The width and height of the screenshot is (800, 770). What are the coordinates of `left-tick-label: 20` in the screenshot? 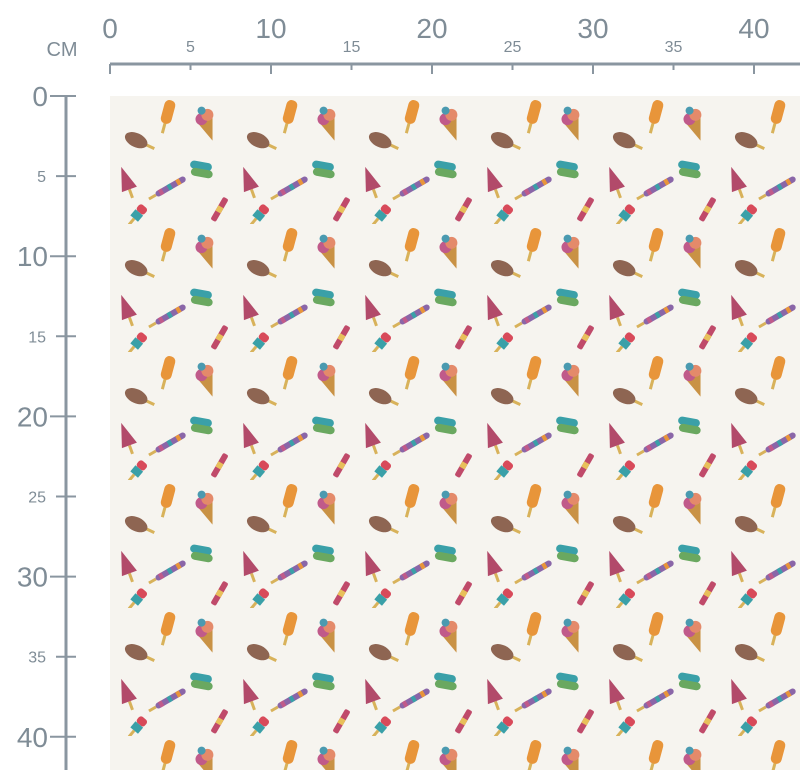 It's located at (32, 416).